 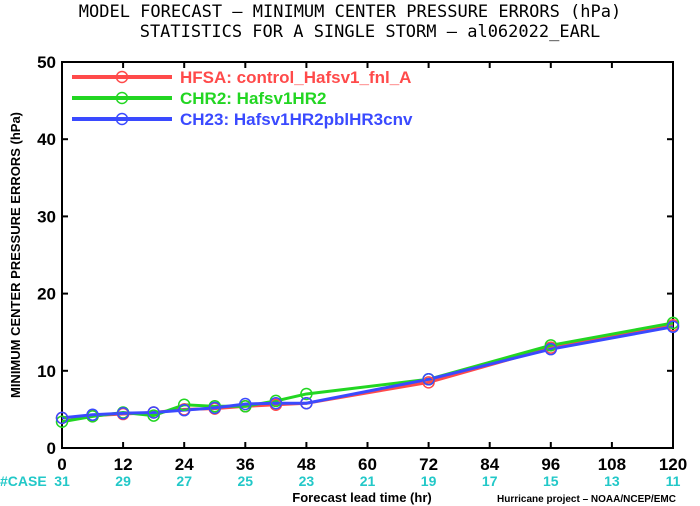 What do you see at coordinates (673, 481) in the screenshot?
I see `case-count: 11` at bounding box center [673, 481].